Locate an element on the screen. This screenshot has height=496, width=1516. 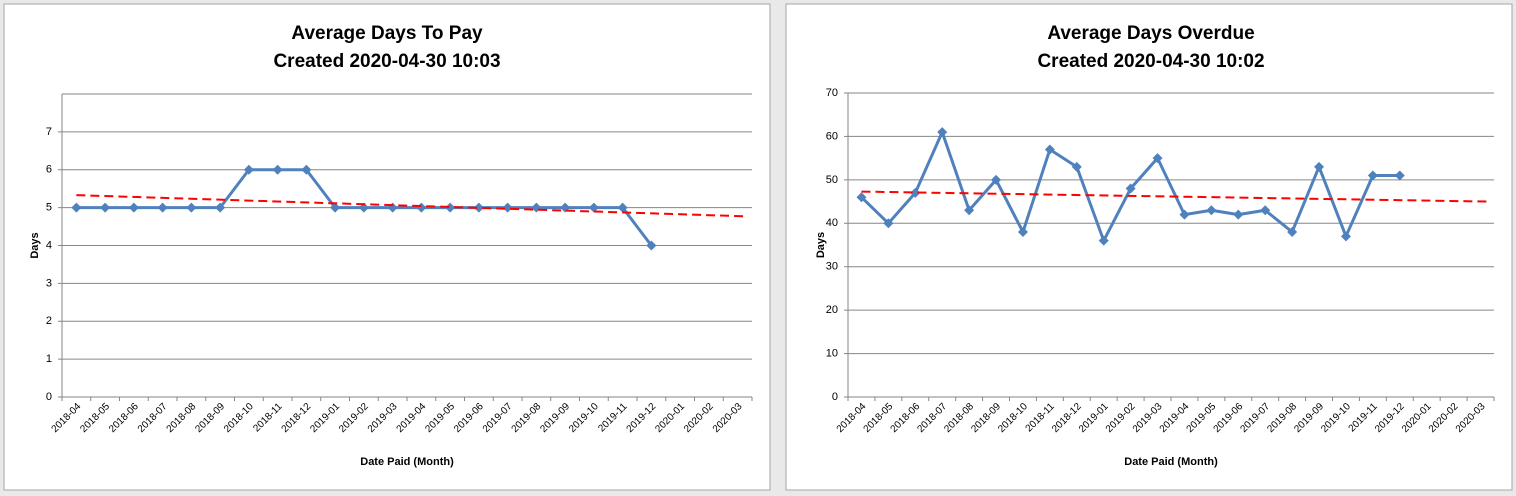
y-tick-label: 20 is located at coordinates (832, 310).